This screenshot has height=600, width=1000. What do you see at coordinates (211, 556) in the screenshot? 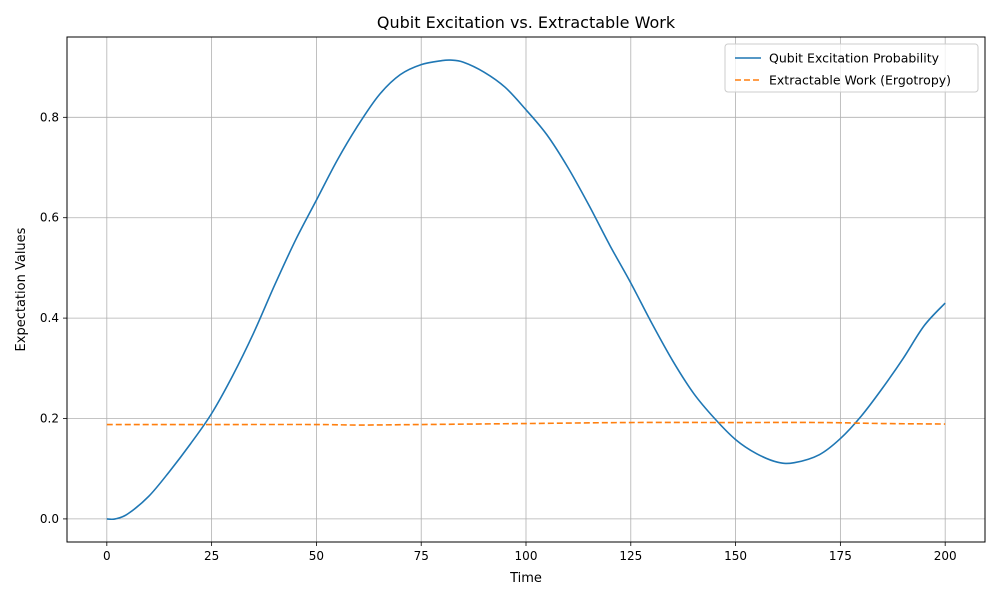
I see `x-tick-label: 25` at bounding box center [211, 556].